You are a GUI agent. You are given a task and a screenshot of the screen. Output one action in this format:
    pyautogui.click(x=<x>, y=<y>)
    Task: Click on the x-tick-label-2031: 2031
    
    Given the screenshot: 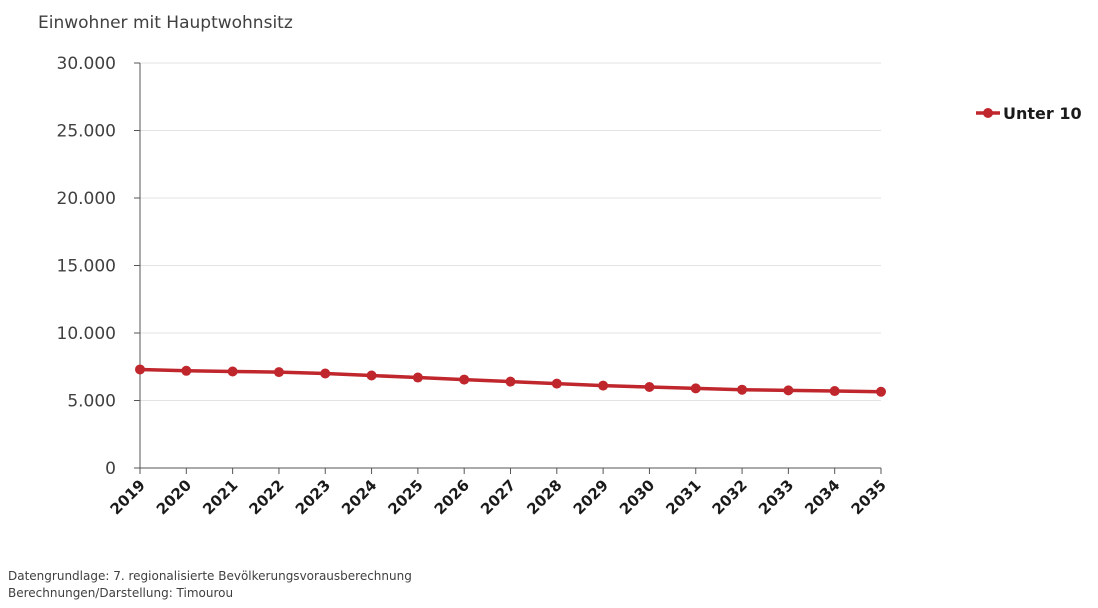 What is the action you would take?
    pyautogui.click(x=683, y=497)
    